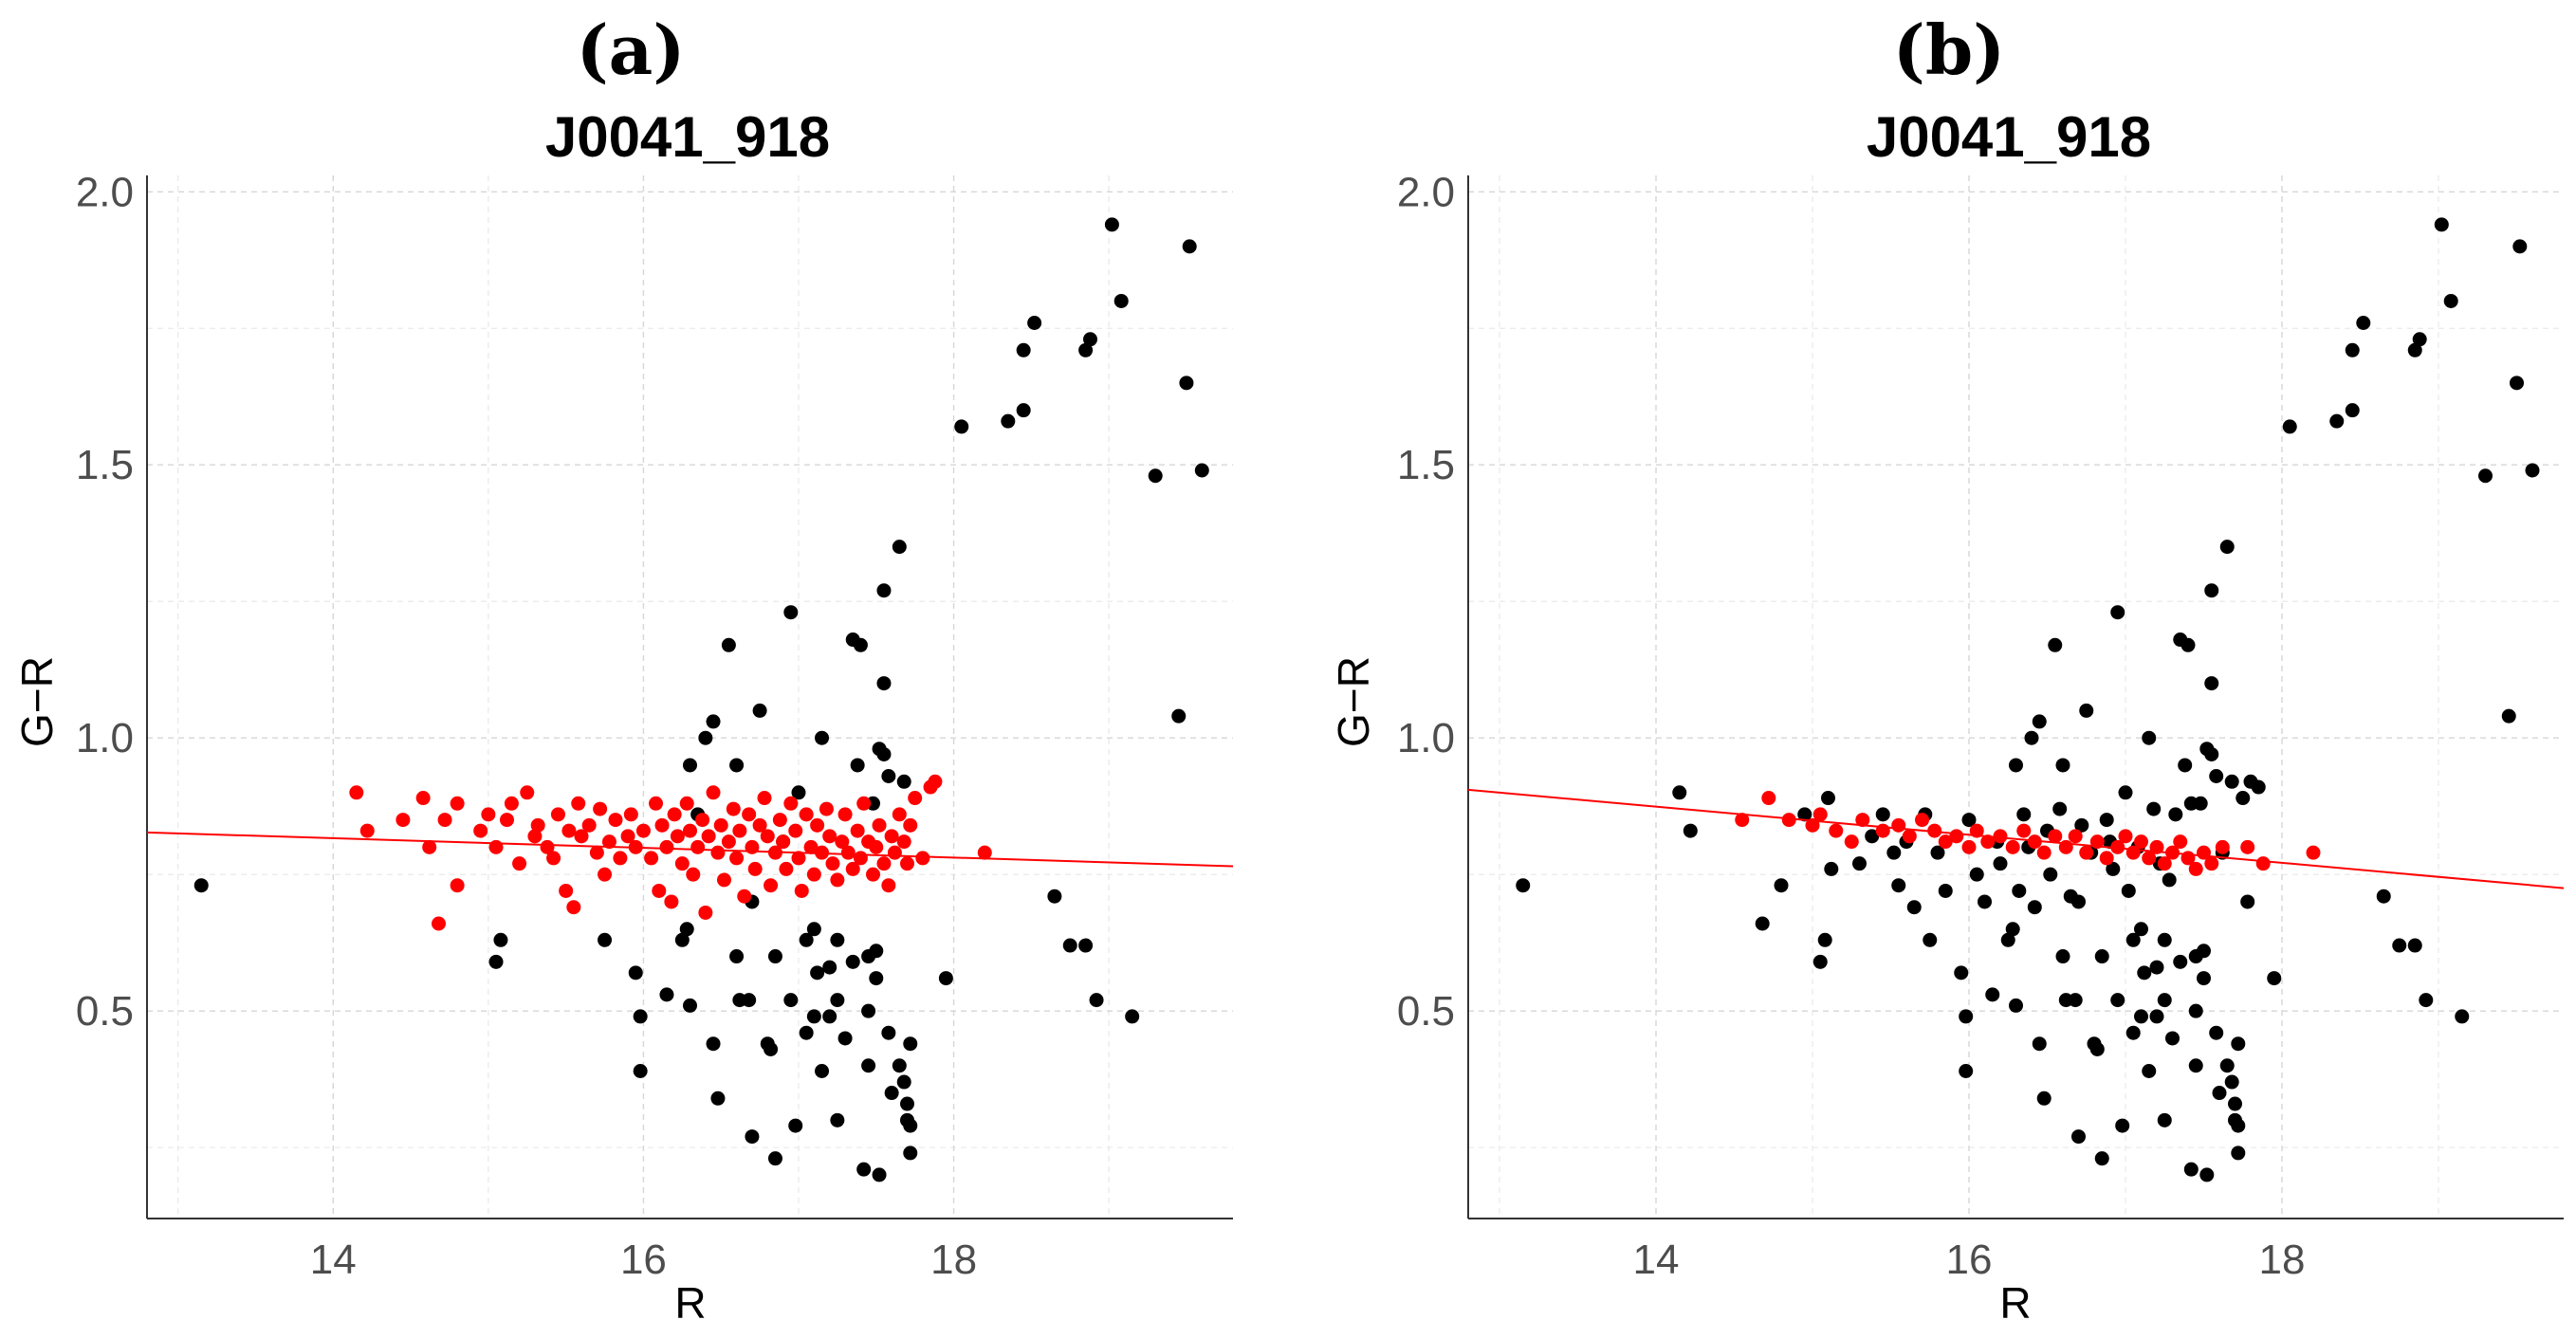 Image resolution: width=2576 pixels, height=1338 pixels. Describe the element at coordinates (105, 465) in the screenshot. I see `y-tick-label: 1.5` at that location.